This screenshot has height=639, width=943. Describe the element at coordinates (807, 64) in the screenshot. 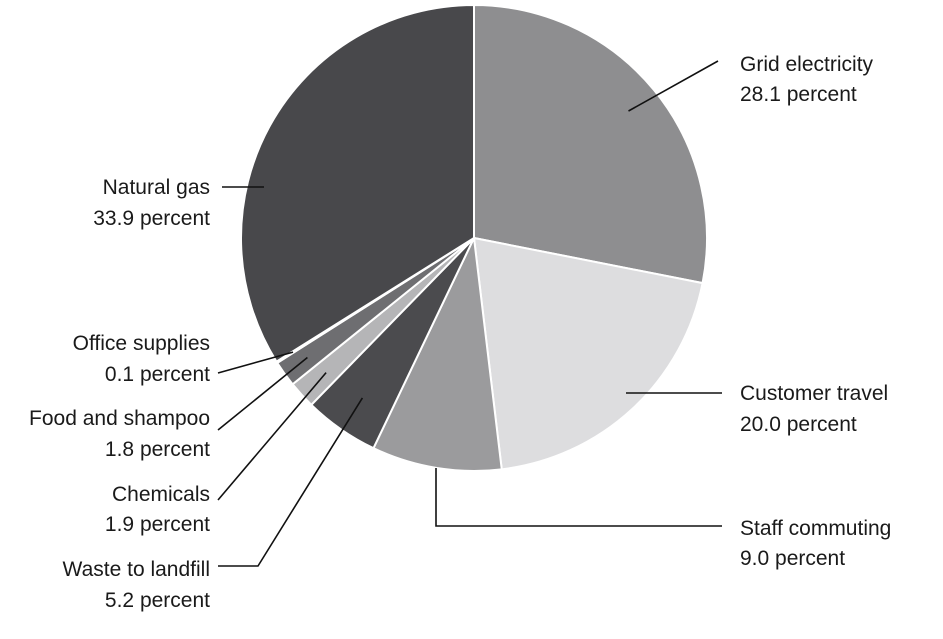

I see `slice-name-grid-electricity: Grid electricity` at that location.